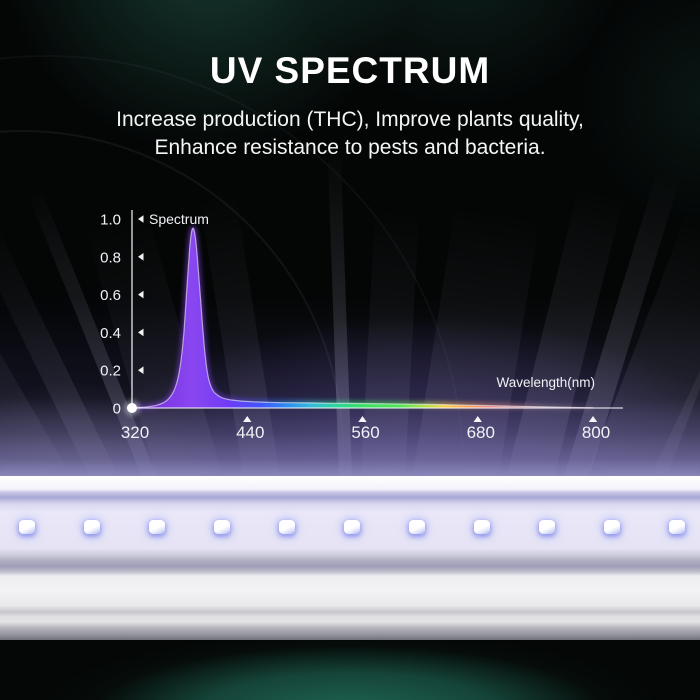 The image size is (700, 700). Describe the element at coordinates (179, 219) in the screenshot. I see `series-label: Spectrum` at that location.